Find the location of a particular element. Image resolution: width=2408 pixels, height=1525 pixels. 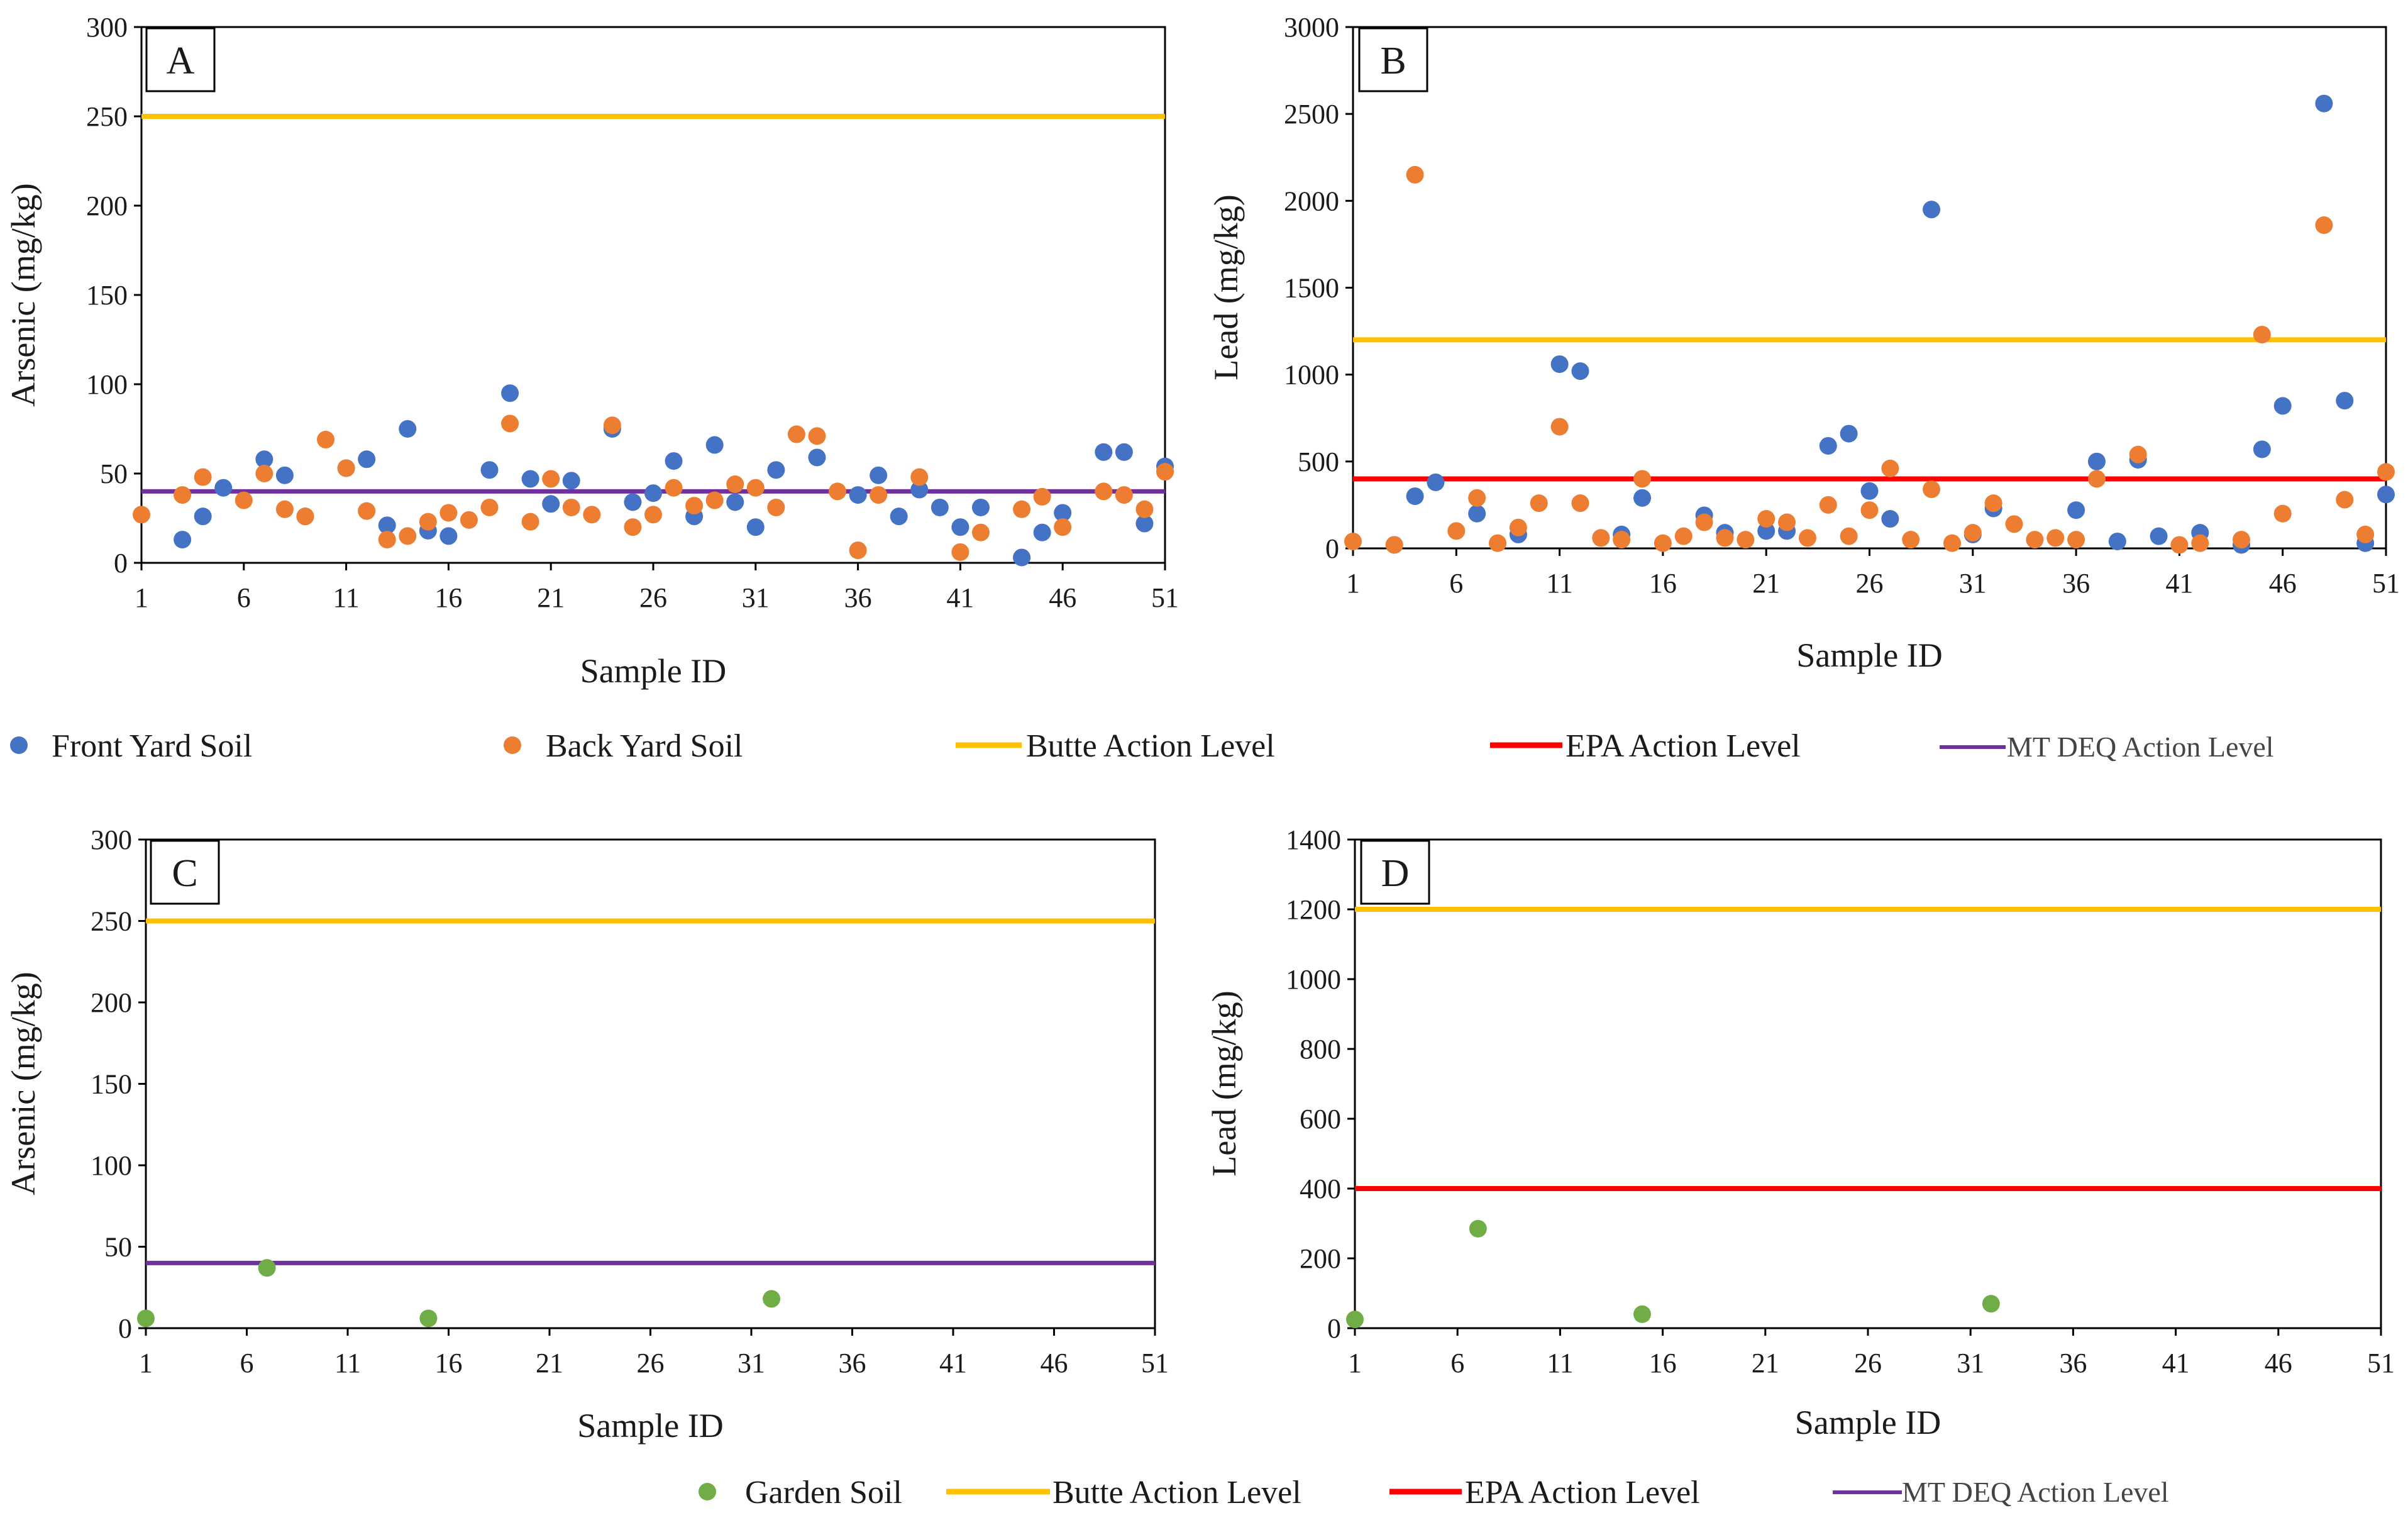

y-axis-label-b: Lead (mg/kg) is located at coordinates (1226, 287).